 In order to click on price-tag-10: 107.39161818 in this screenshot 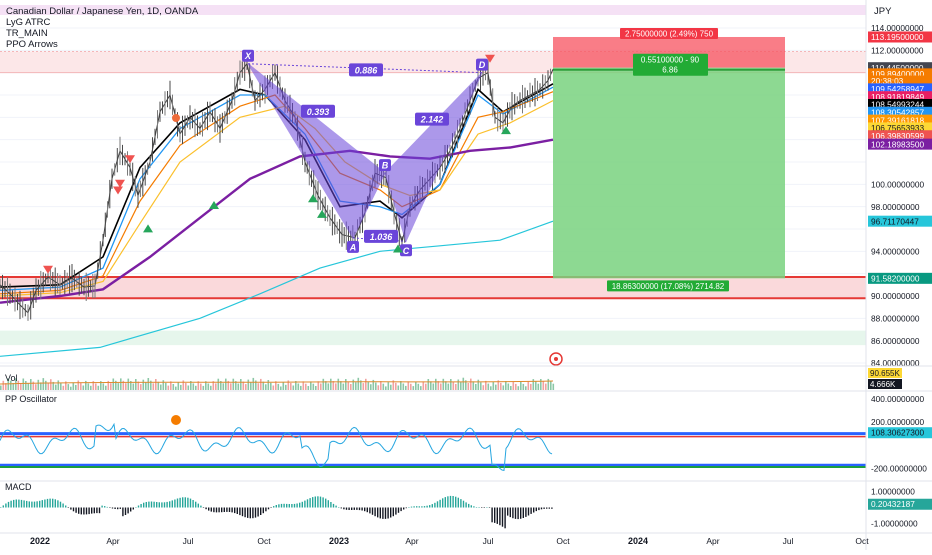, I will do `click(897, 120)`.